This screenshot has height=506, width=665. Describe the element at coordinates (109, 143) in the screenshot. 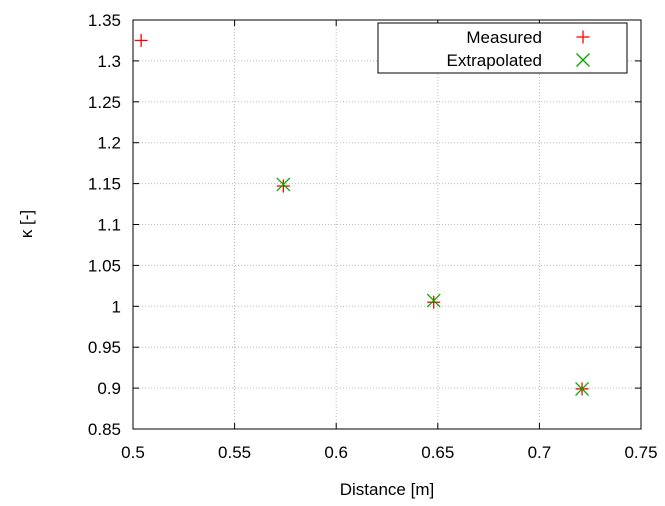

I see `y-tick-label: 1.2` at that location.